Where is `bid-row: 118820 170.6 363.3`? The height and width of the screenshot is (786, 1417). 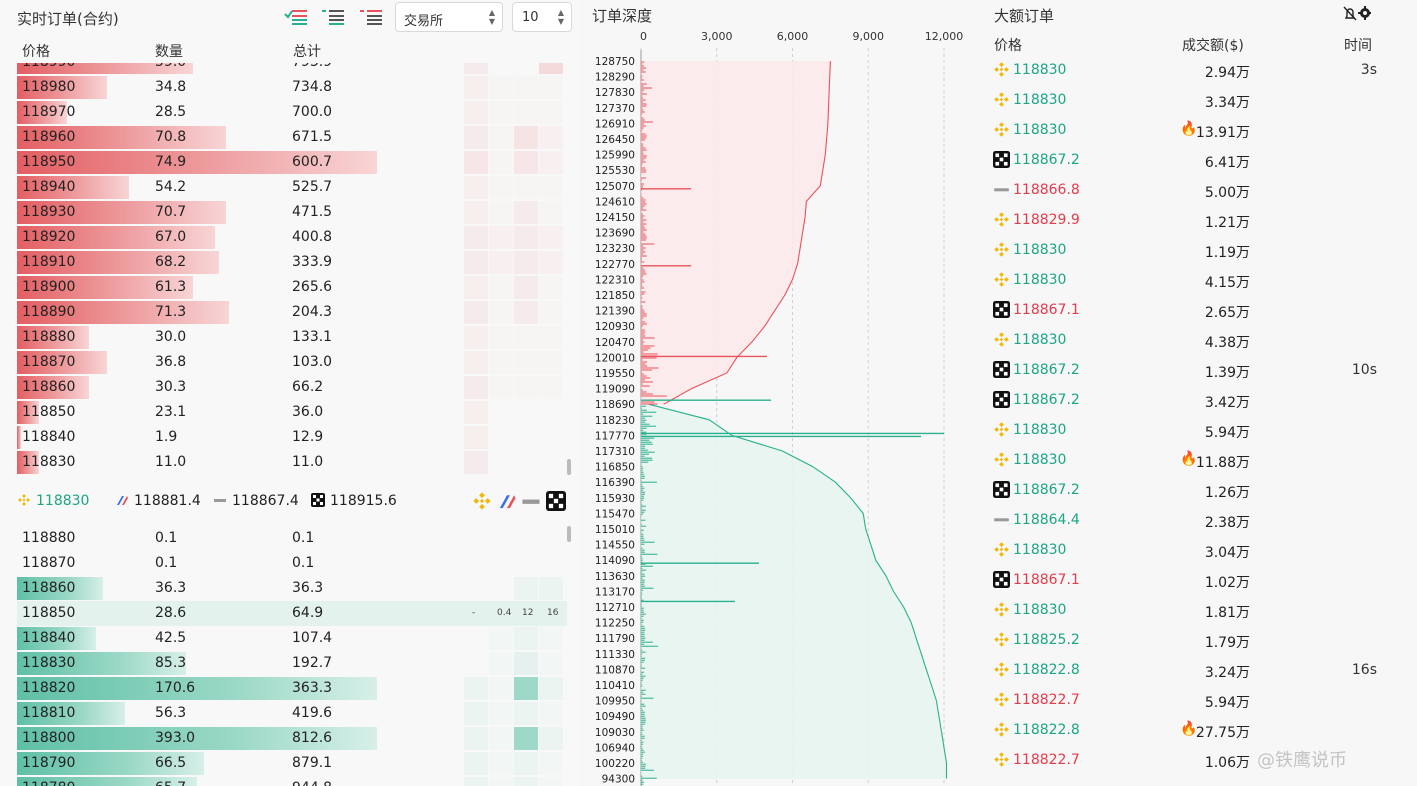
bid-row: 118820 170.6 363.3 is located at coordinates (292, 688).